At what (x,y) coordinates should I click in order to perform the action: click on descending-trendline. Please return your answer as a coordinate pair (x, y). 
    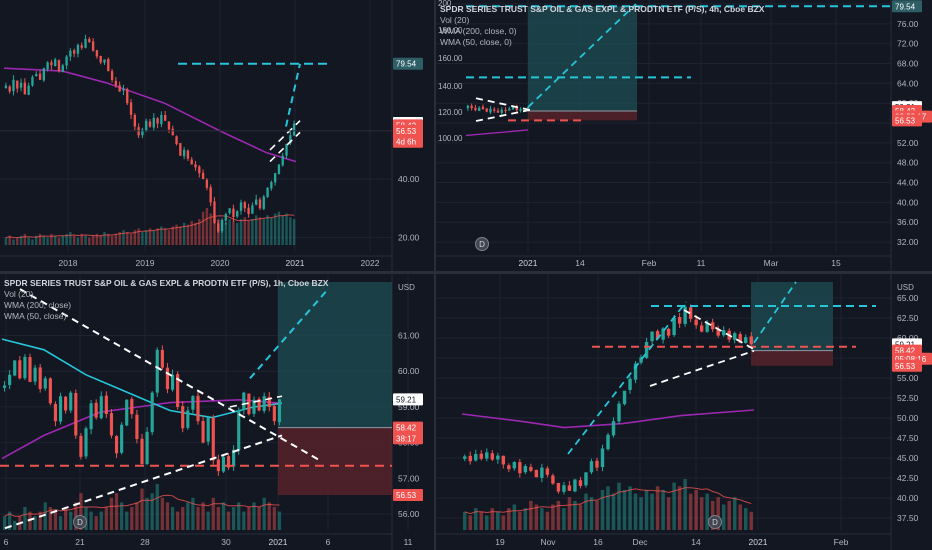
    Looking at the image, I should click on (170, 375).